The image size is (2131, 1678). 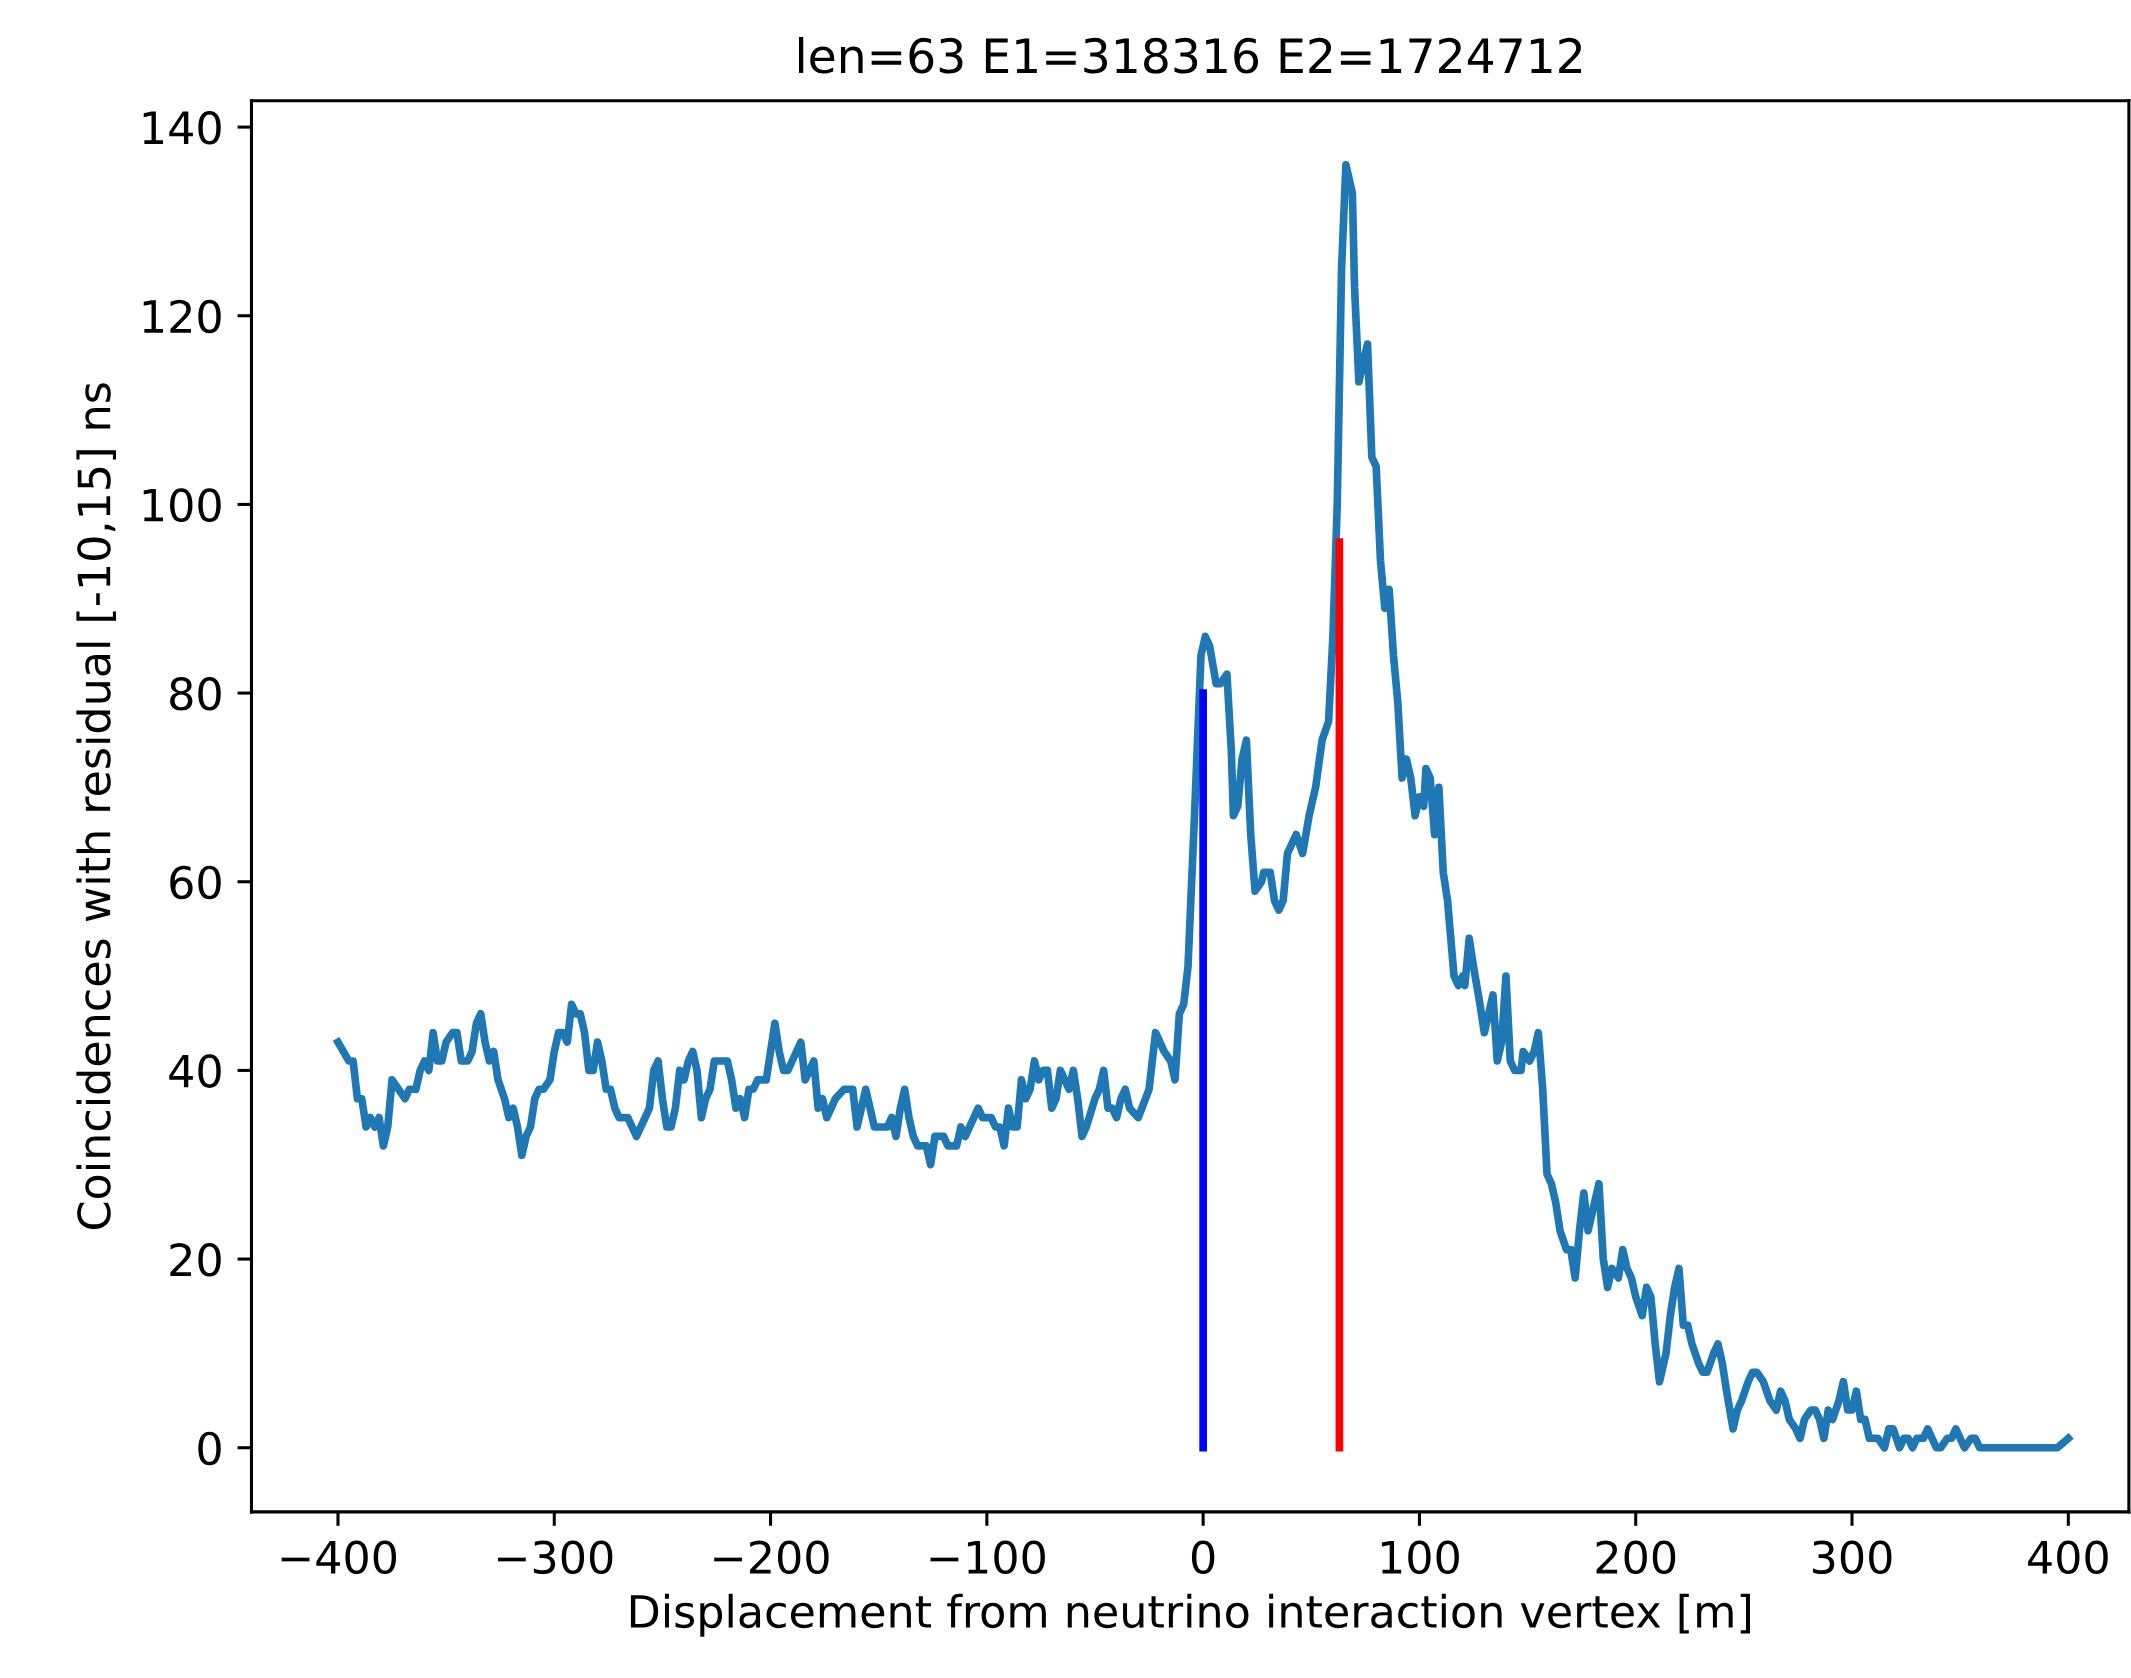 I want to click on y-tick-label: 20, so click(x=195, y=1259).